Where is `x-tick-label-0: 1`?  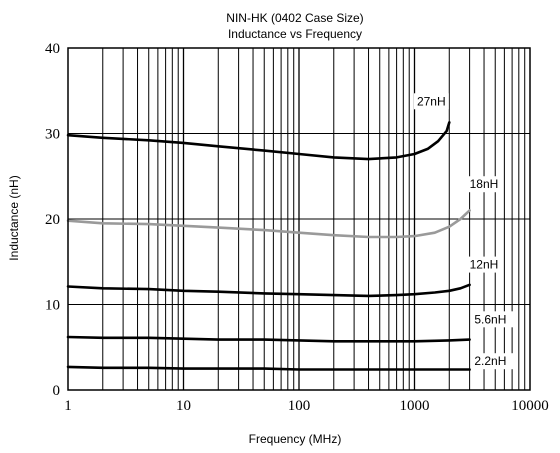
x-tick-label-0: 1 is located at coordinates (68, 406).